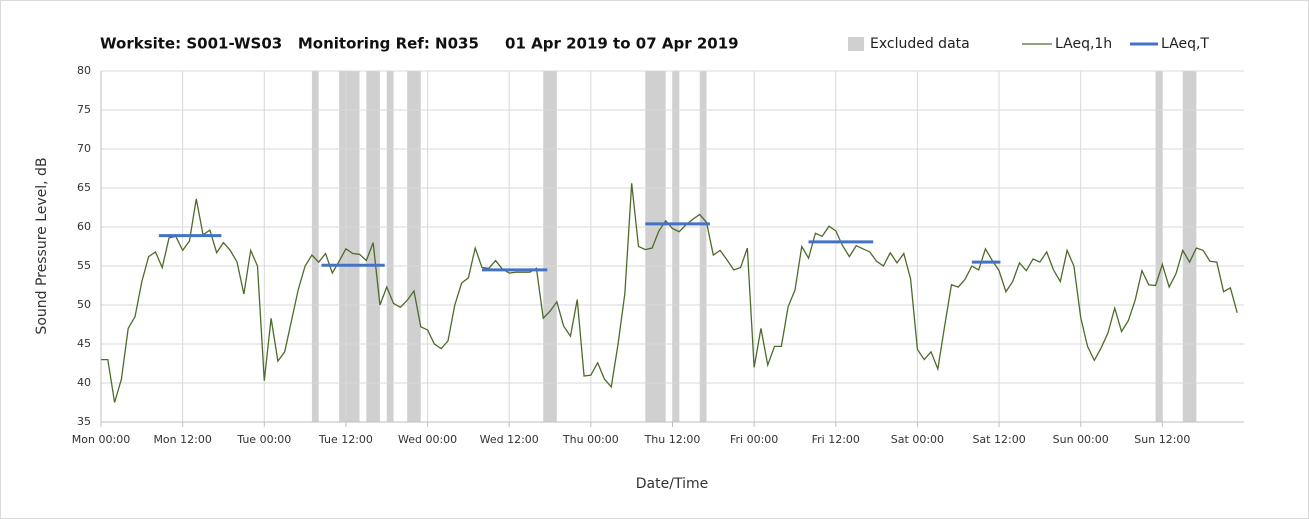  I want to click on y-axis-title: Sound Pressure Level, dB, so click(42, 245).